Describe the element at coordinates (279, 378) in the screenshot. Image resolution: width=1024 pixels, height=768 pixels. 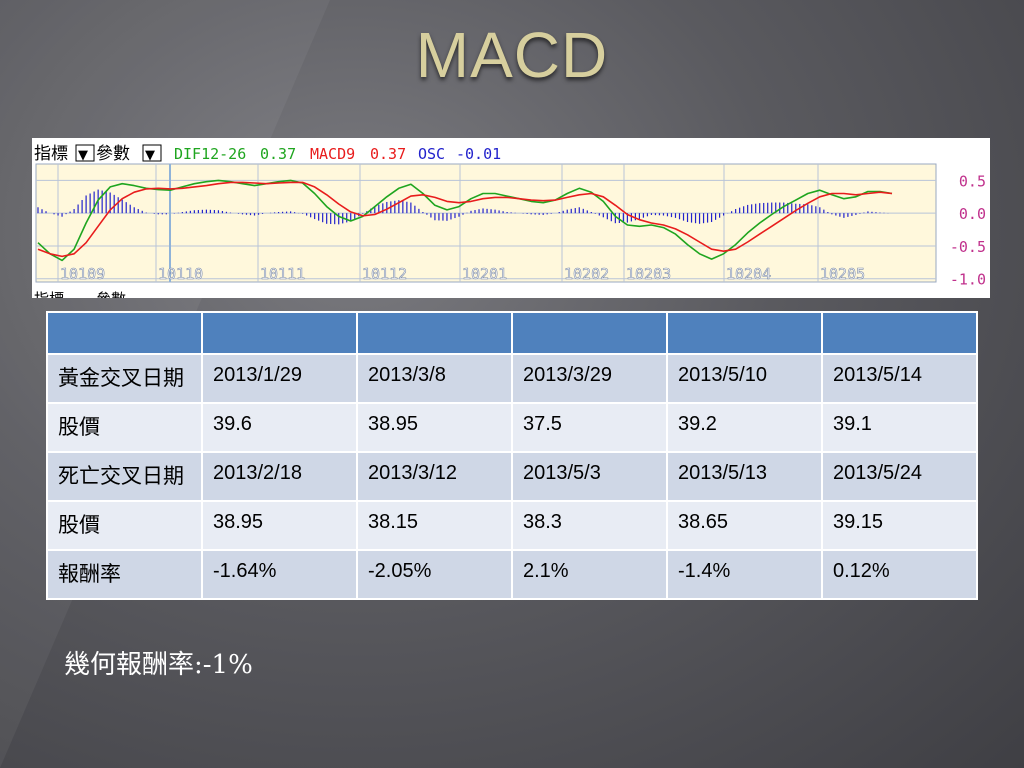
I see `table-cell: 2013/1/29` at that location.